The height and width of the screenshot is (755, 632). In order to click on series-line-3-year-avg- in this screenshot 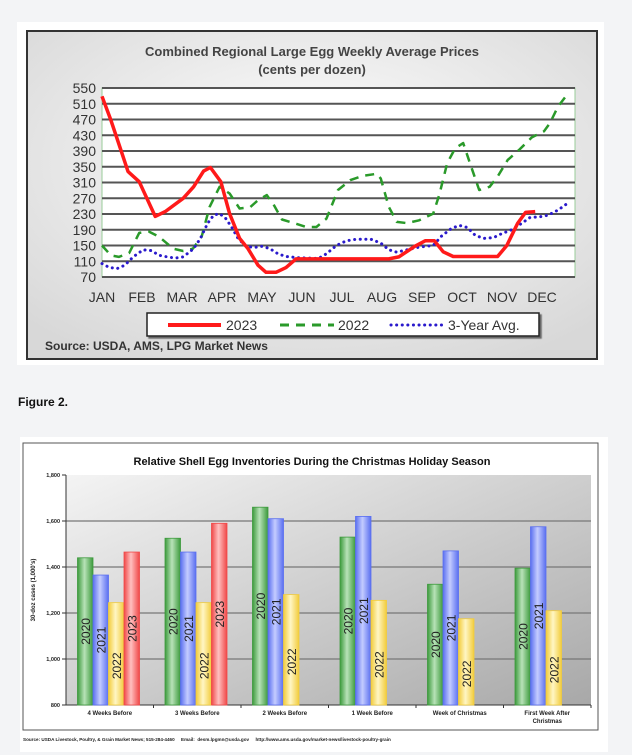, I will do `click(335, 236)`.